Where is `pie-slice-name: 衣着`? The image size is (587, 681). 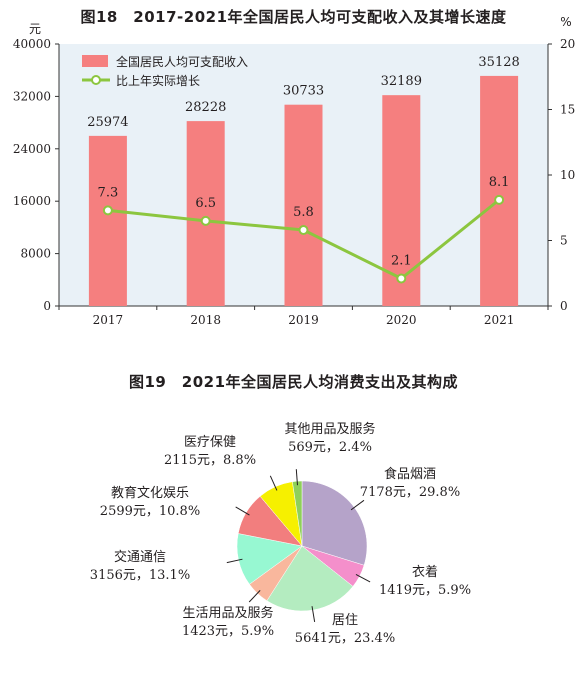 pie-slice-name: 衣着 is located at coordinates (425, 572).